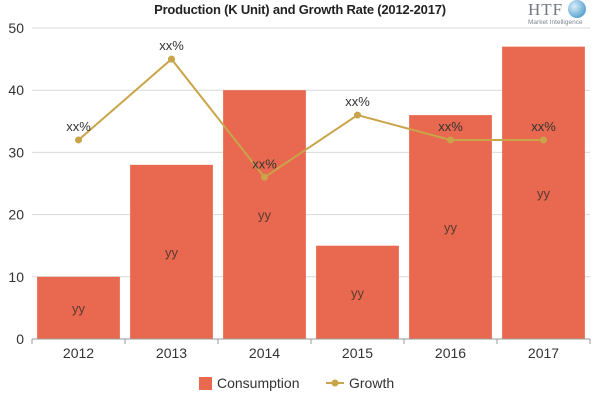 The width and height of the screenshot is (600, 400). I want to click on legend-swatch-consumption, so click(205, 383).